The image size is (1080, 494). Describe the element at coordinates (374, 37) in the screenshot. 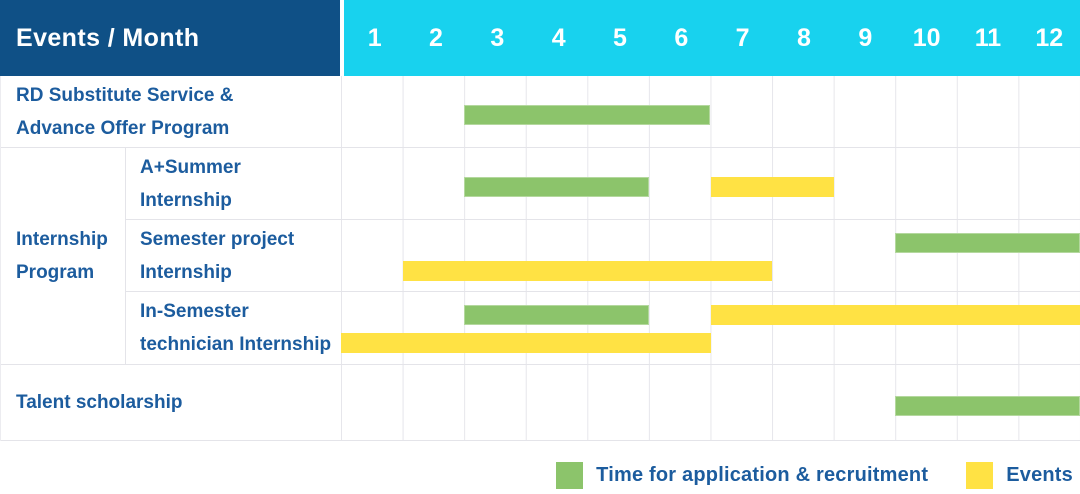

I see `month-label-1: 1` at that location.